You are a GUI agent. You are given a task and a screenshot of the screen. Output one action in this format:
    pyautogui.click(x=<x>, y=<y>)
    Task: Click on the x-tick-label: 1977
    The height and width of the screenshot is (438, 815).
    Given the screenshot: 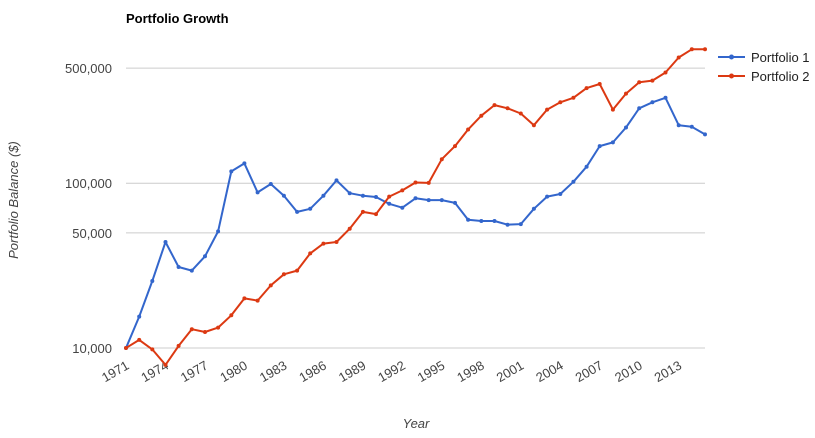 What is the action you would take?
    pyautogui.click(x=194, y=371)
    